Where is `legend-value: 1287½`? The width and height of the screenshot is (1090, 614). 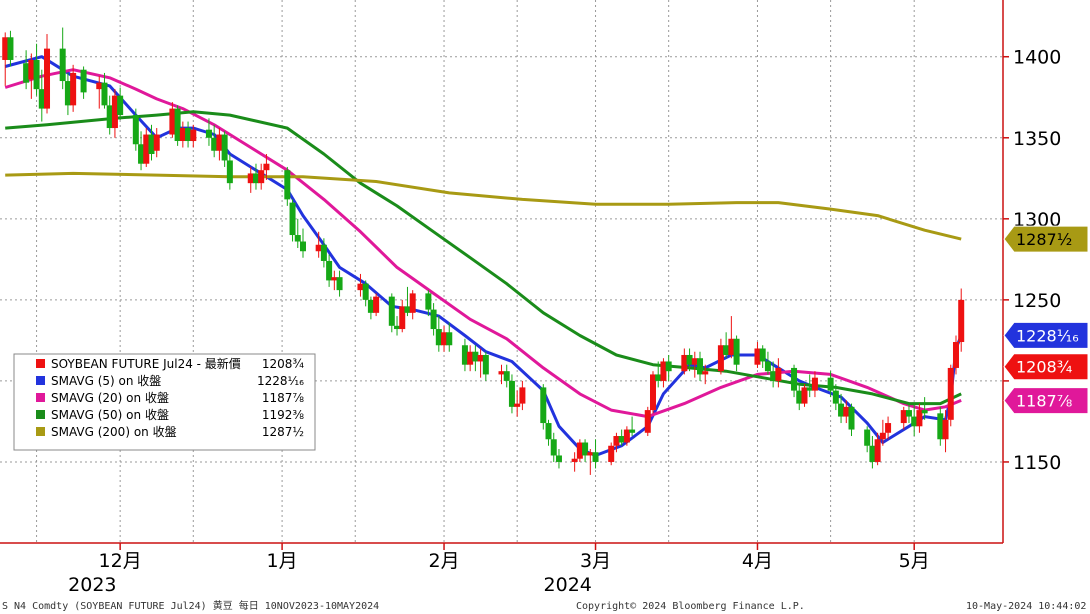
legend-value: 1287½ is located at coordinates (283, 432).